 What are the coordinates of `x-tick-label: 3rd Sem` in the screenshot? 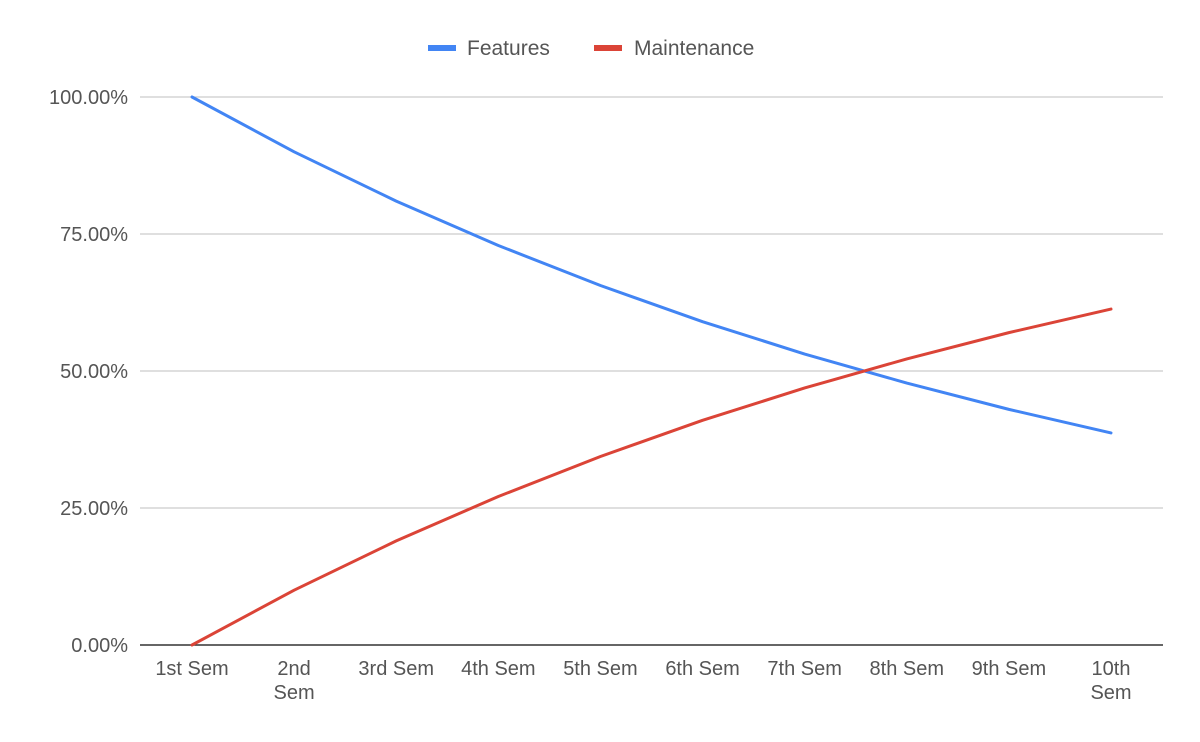 It's located at (396, 669).